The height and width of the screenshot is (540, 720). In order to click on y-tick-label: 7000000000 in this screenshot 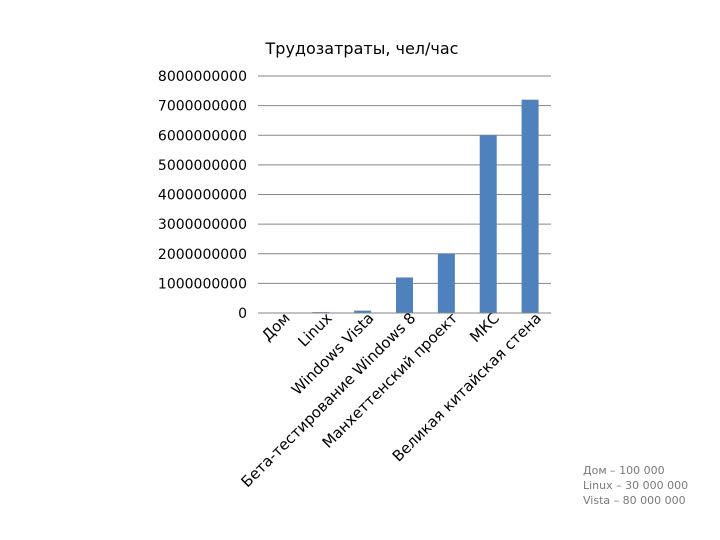, I will do `click(202, 107)`.